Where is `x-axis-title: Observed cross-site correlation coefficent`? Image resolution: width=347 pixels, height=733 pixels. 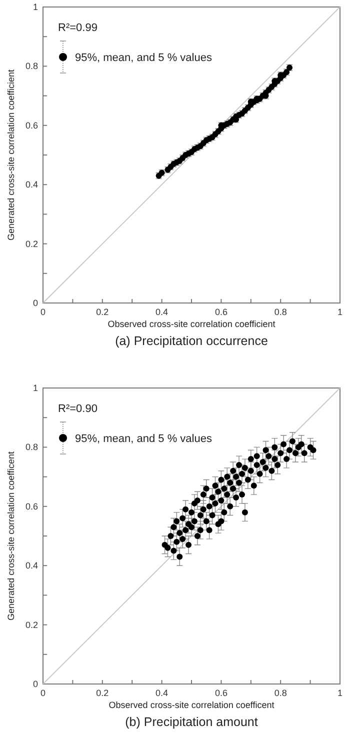
x-axis-title: Observed cross-site correlation coefficent is located at coordinates (191, 705).